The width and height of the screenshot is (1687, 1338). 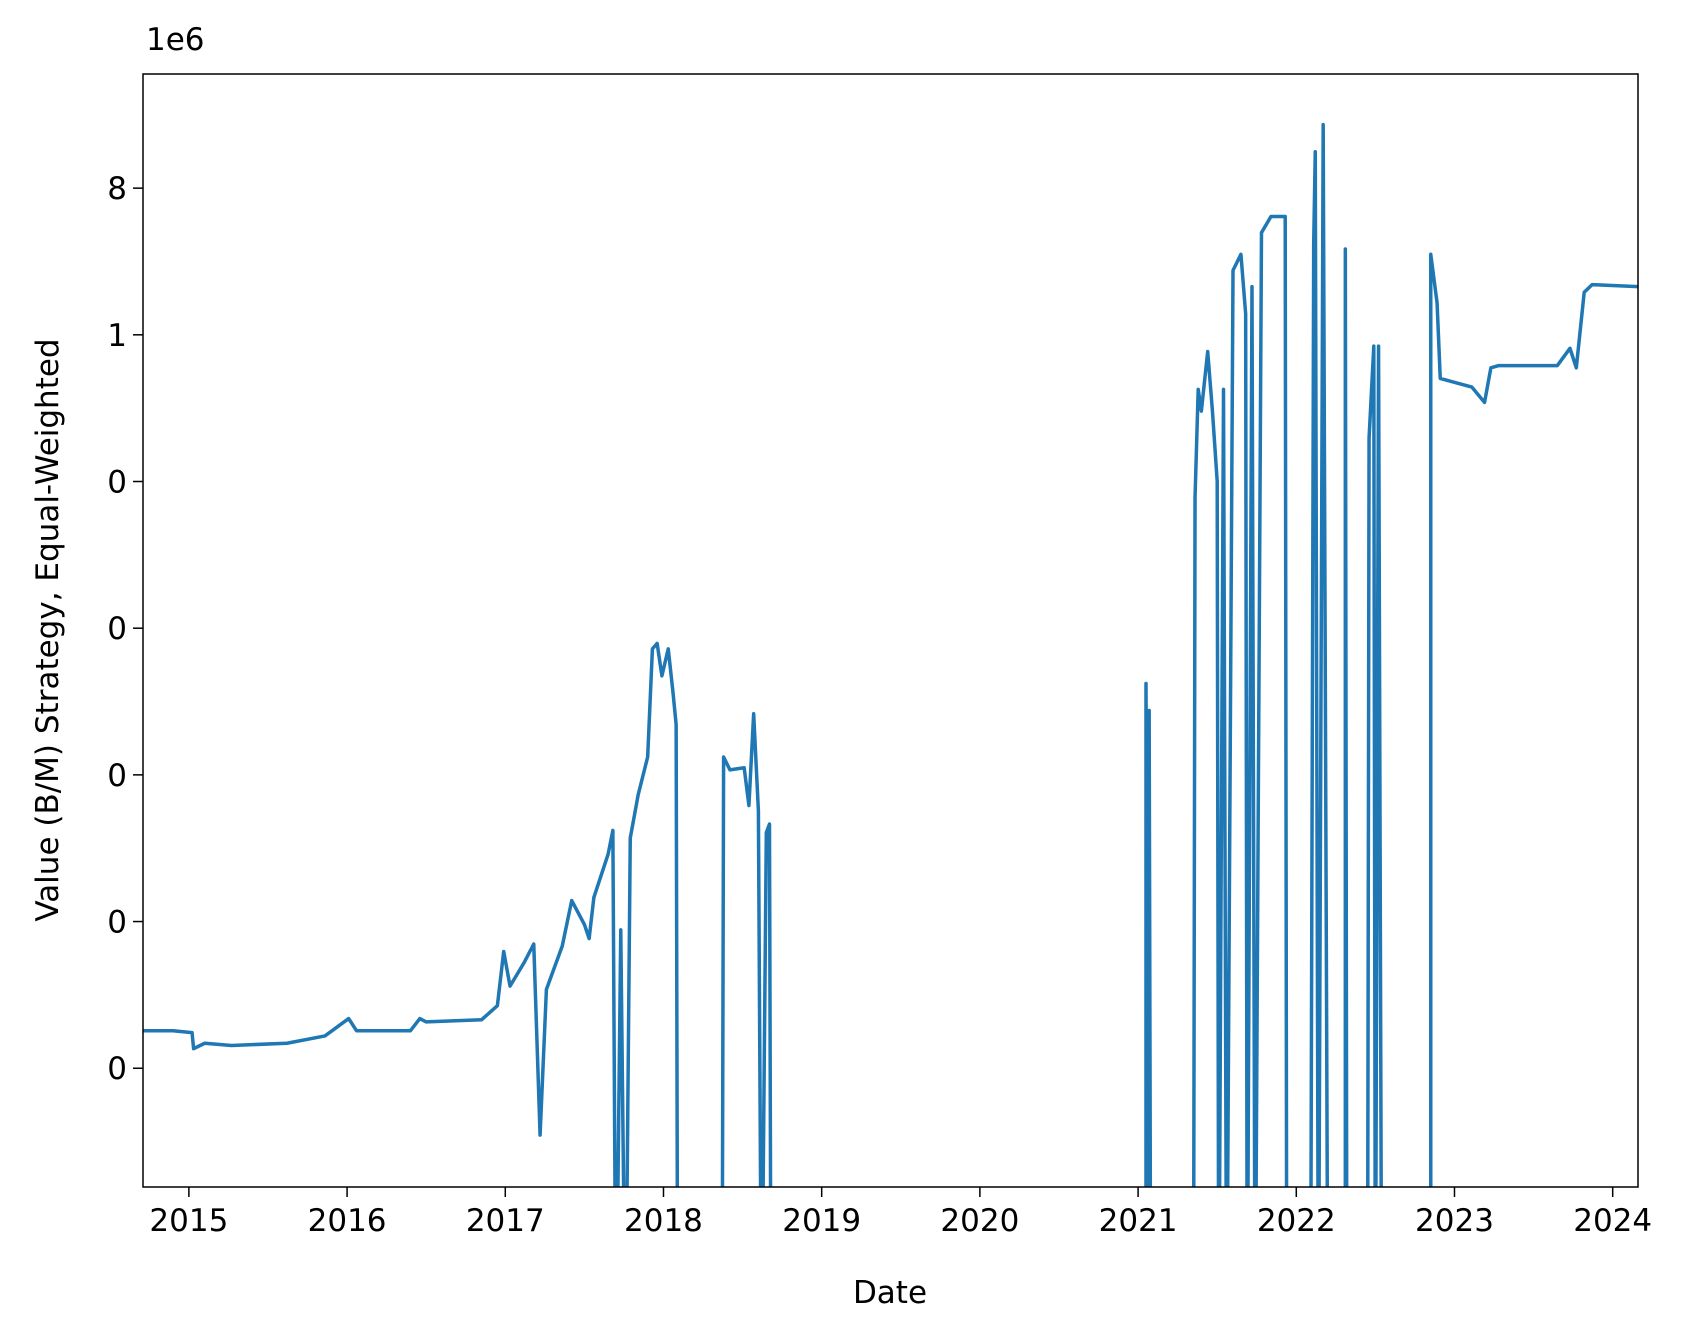 I want to click on x-tick-label: 2018, so click(x=663, y=1221).